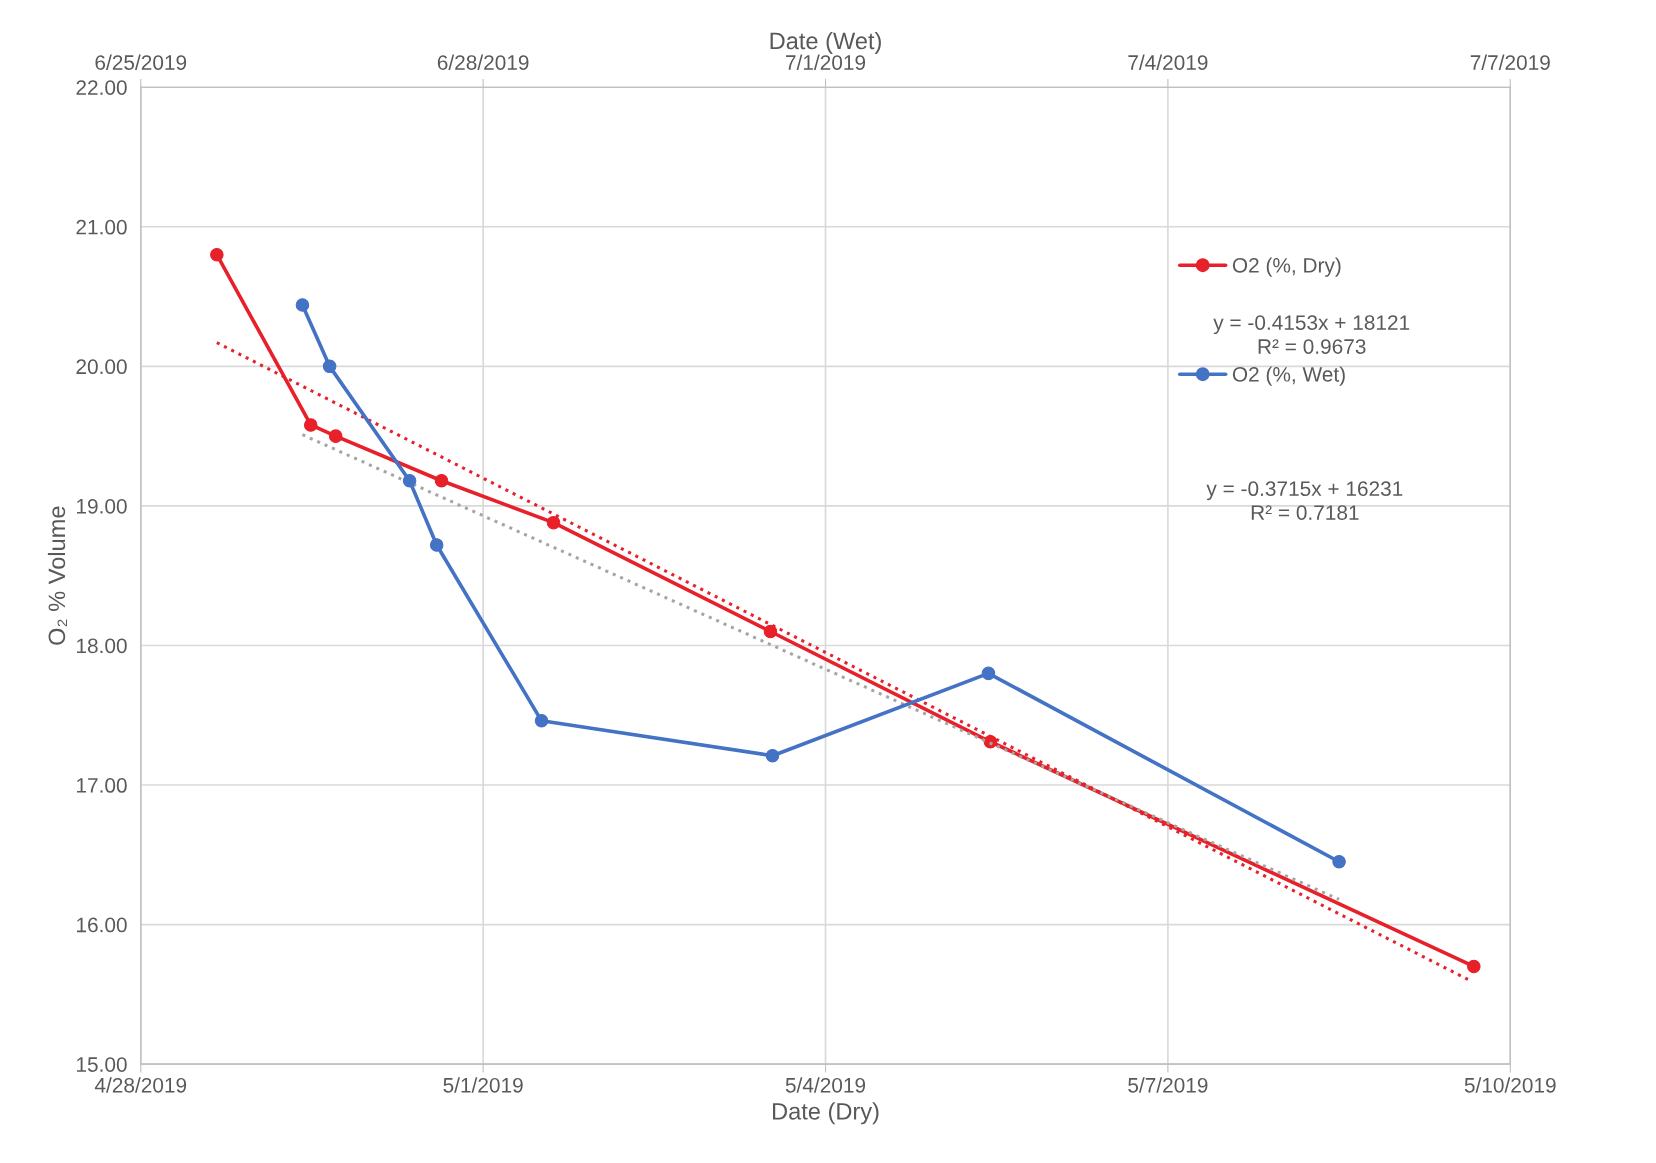 The height and width of the screenshot is (1163, 1656). What do you see at coordinates (1168, 62) in the screenshot?
I see `x2-tick-label: 7/4/2019` at bounding box center [1168, 62].